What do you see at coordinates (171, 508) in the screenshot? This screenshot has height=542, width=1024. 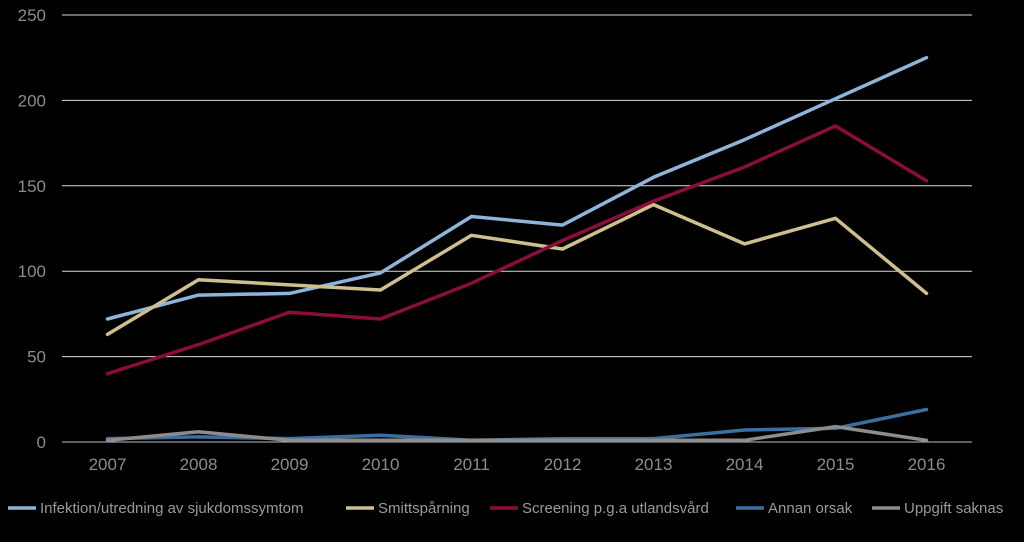 I see `legend-label: Infektion/utredning av sjukdomssymtom` at bounding box center [171, 508].